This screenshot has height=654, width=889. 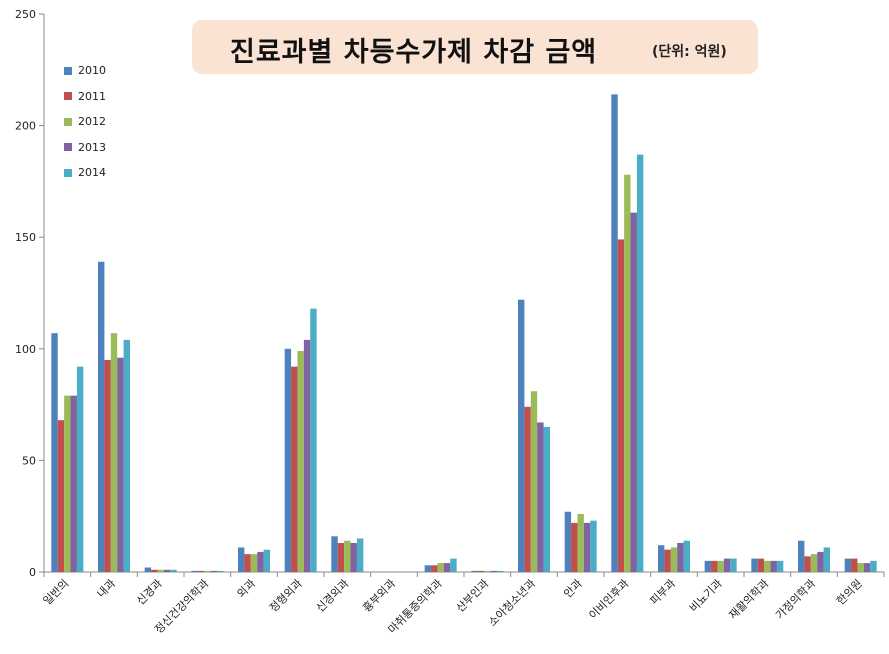 What do you see at coordinates (749, 599) in the screenshot?
I see `x-category-label: 재활의학과` at bounding box center [749, 599].